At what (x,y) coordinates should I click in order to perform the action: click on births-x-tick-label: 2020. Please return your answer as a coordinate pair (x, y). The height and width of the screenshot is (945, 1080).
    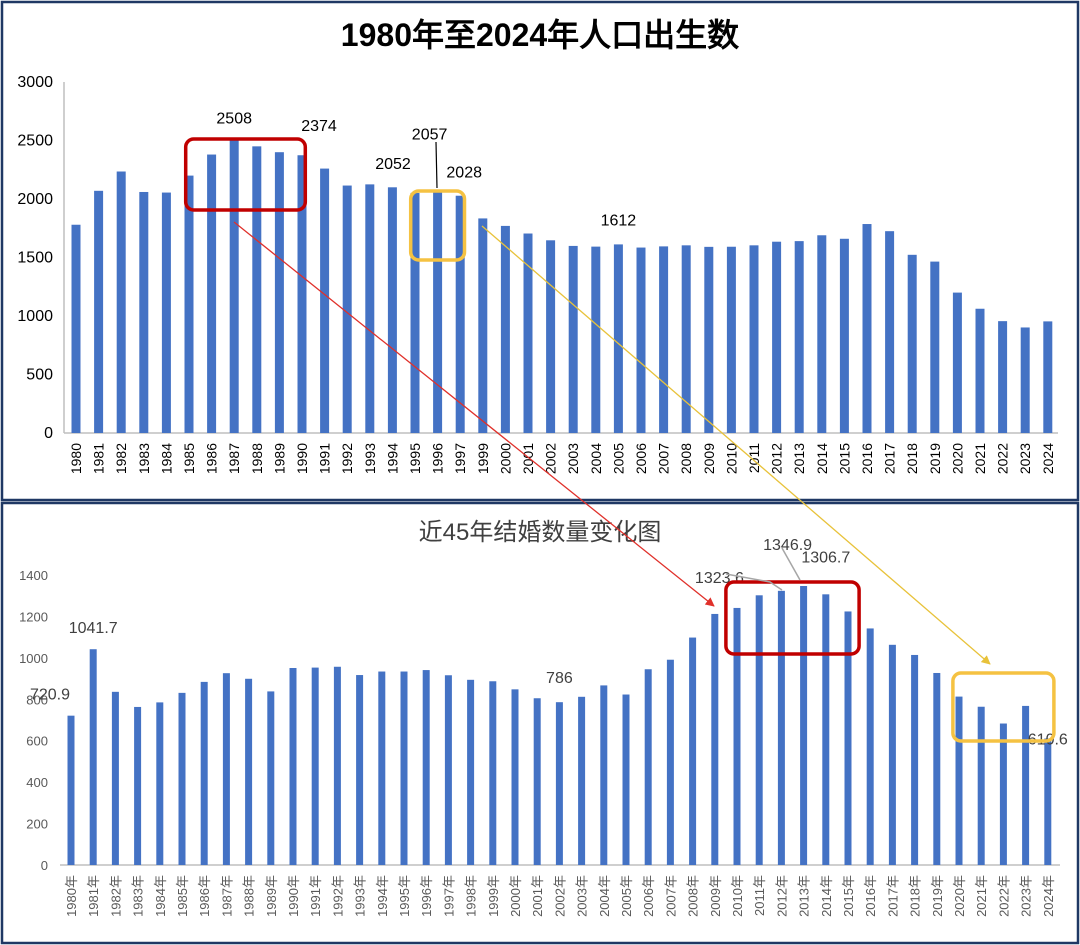
    Looking at the image, I should click on (957, 458).